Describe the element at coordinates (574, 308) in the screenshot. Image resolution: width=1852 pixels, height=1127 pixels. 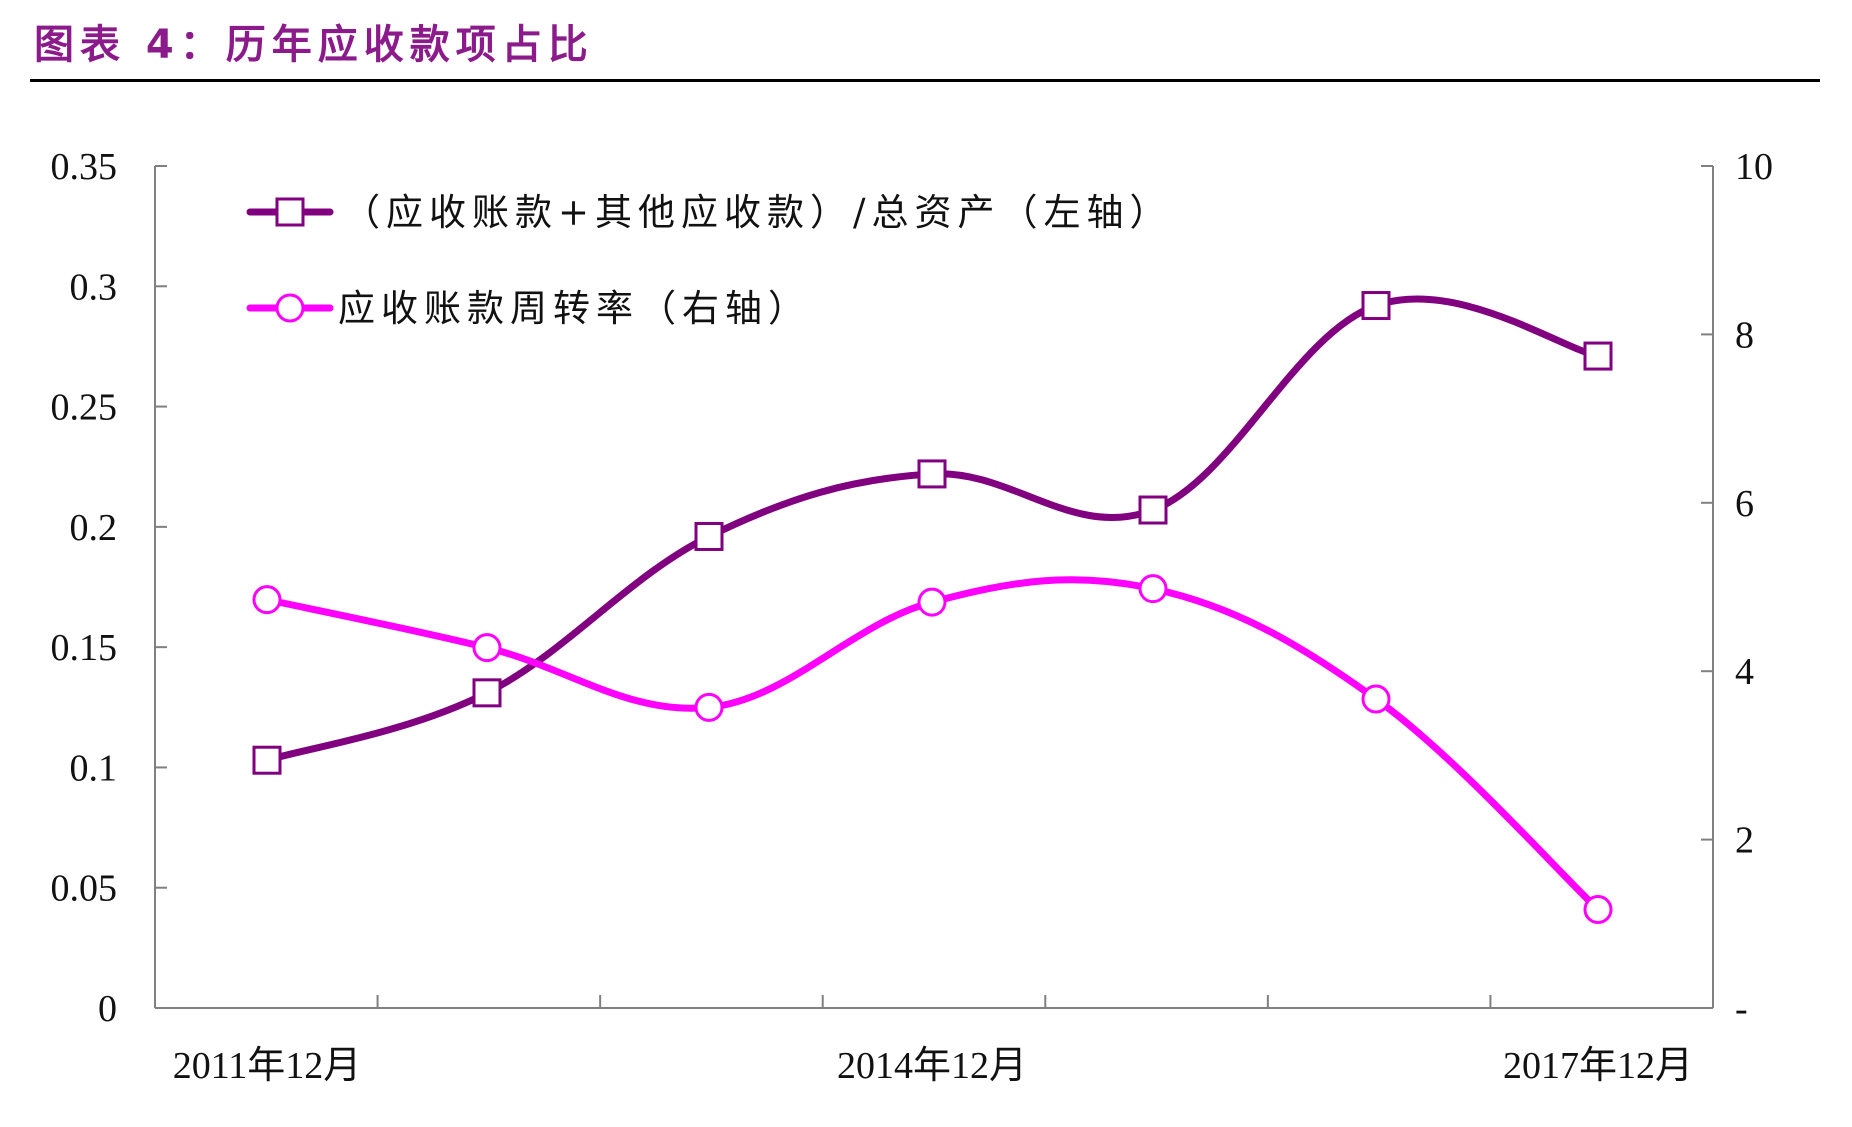
I see `legend-label: 应收账款周转率（右轴）` at that location.